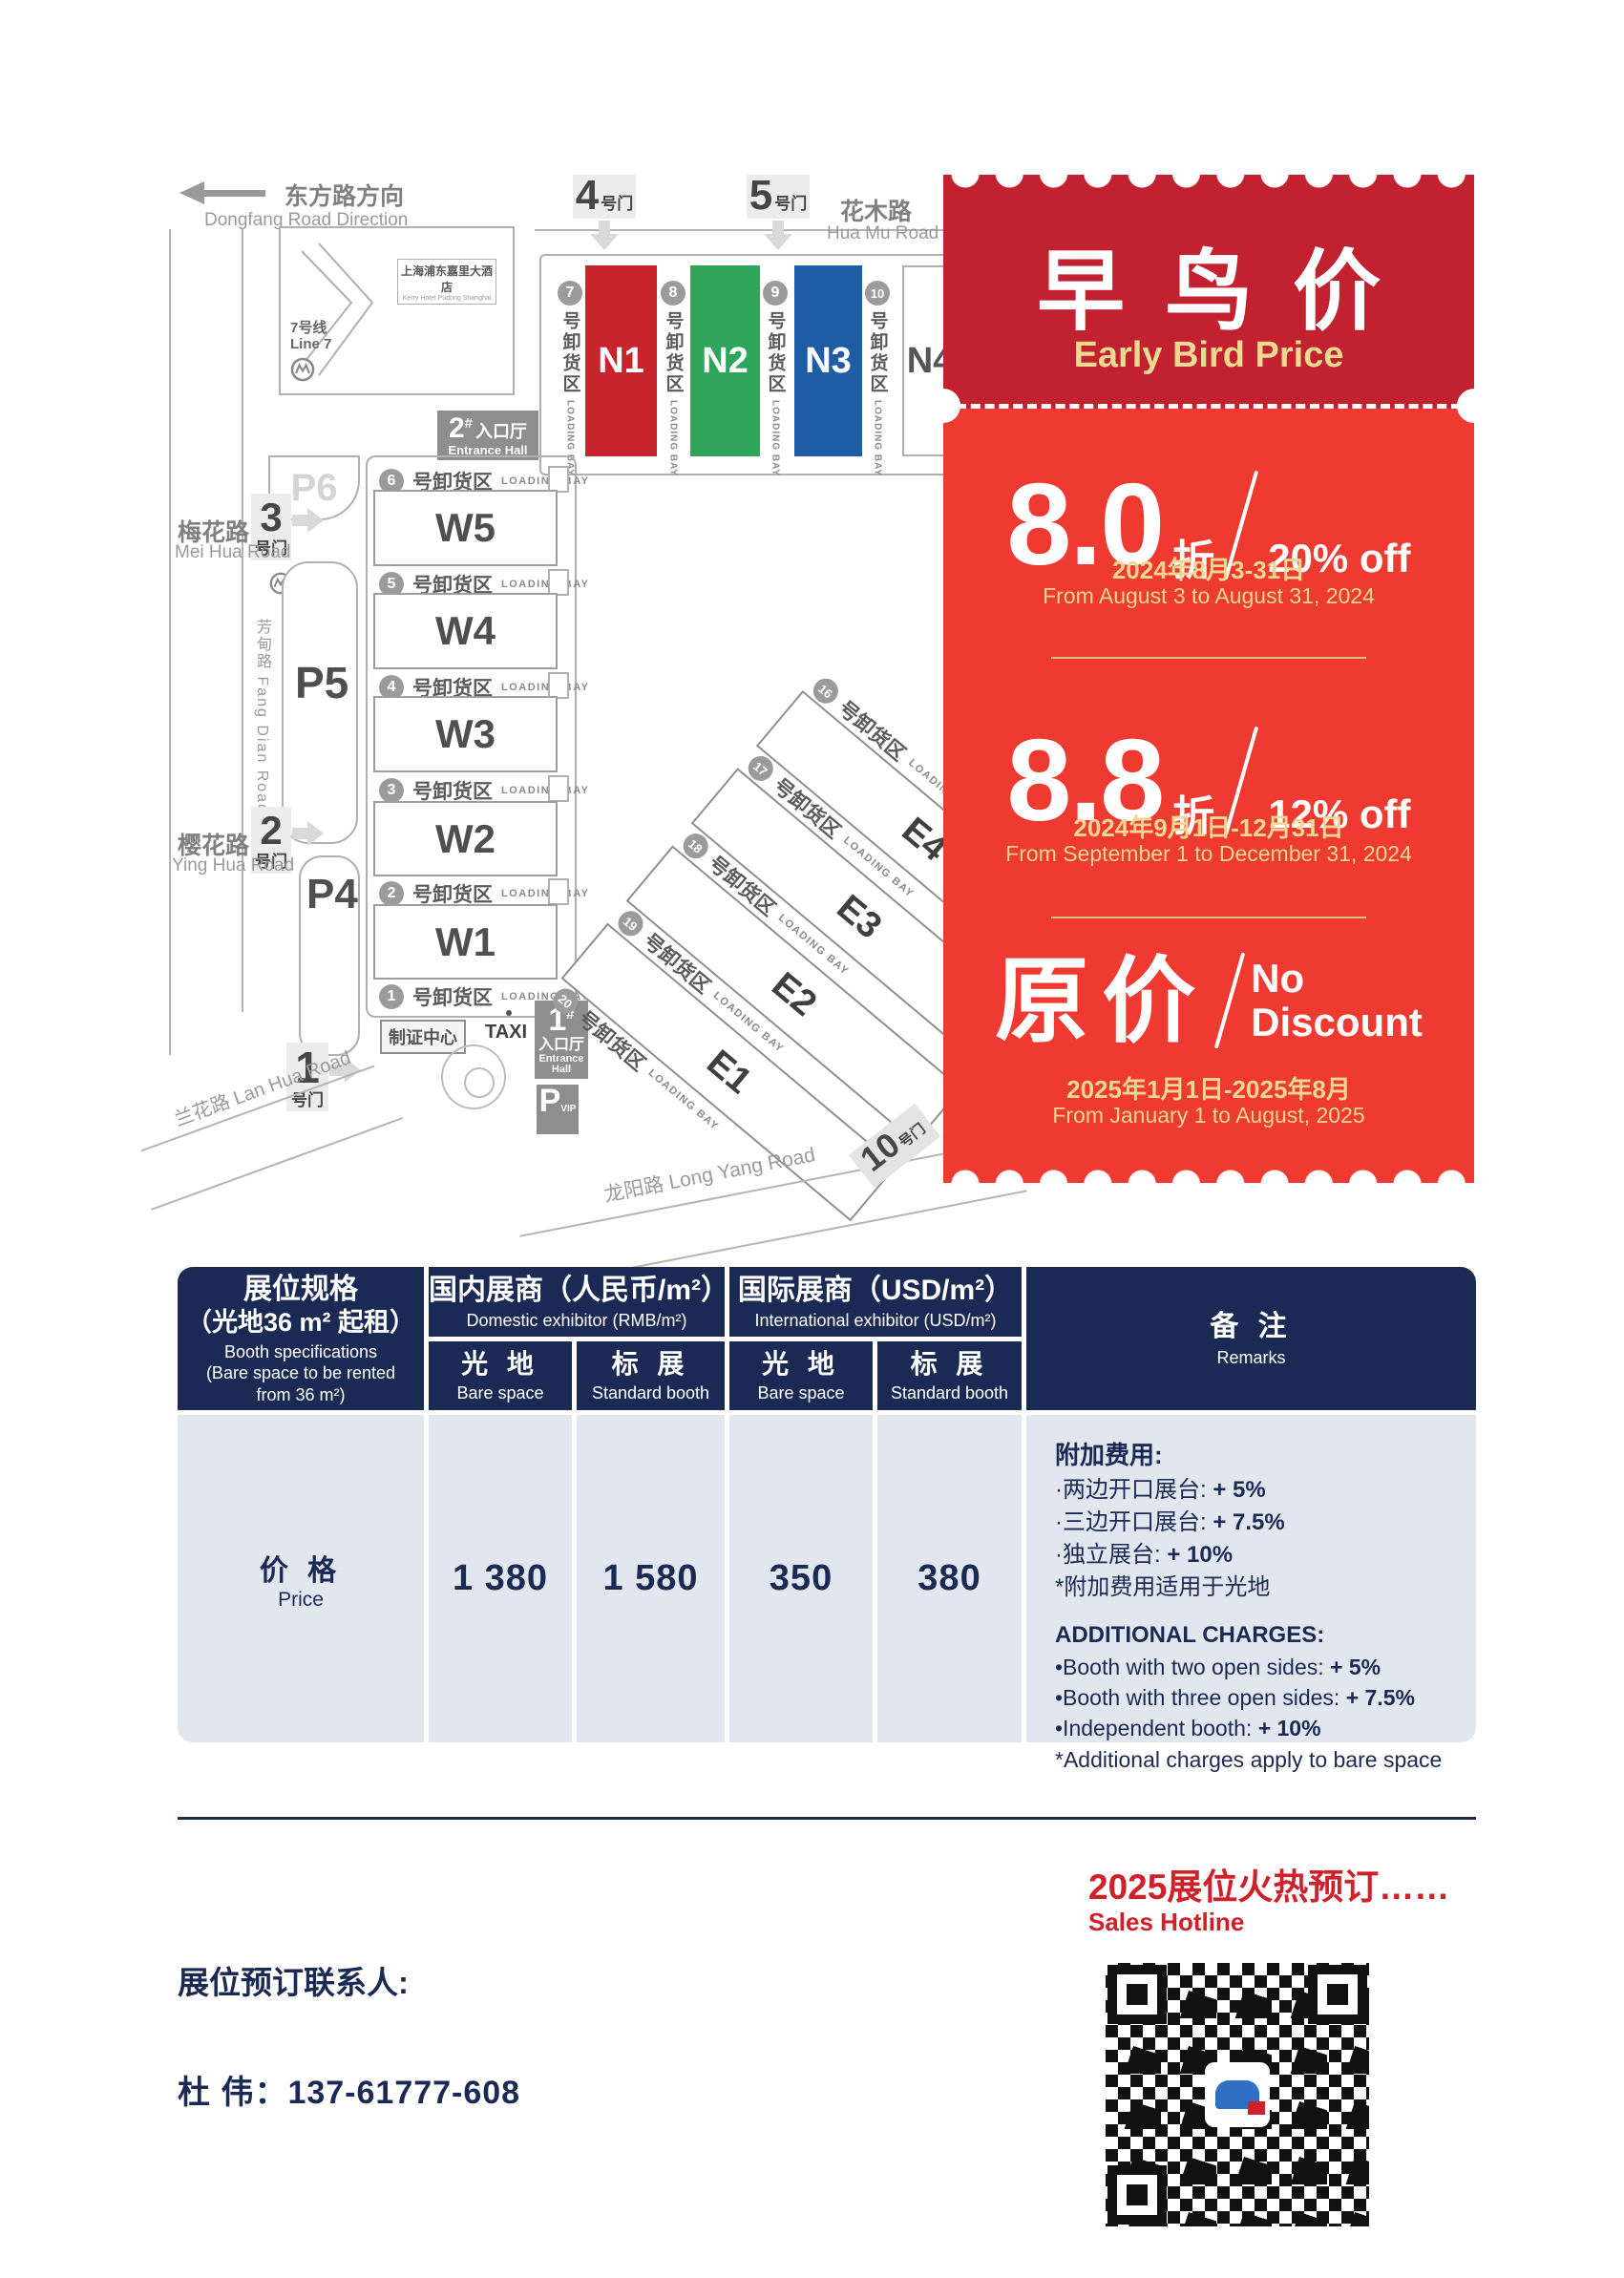  I want to click on hall-w3: W3, so click(465, 734).